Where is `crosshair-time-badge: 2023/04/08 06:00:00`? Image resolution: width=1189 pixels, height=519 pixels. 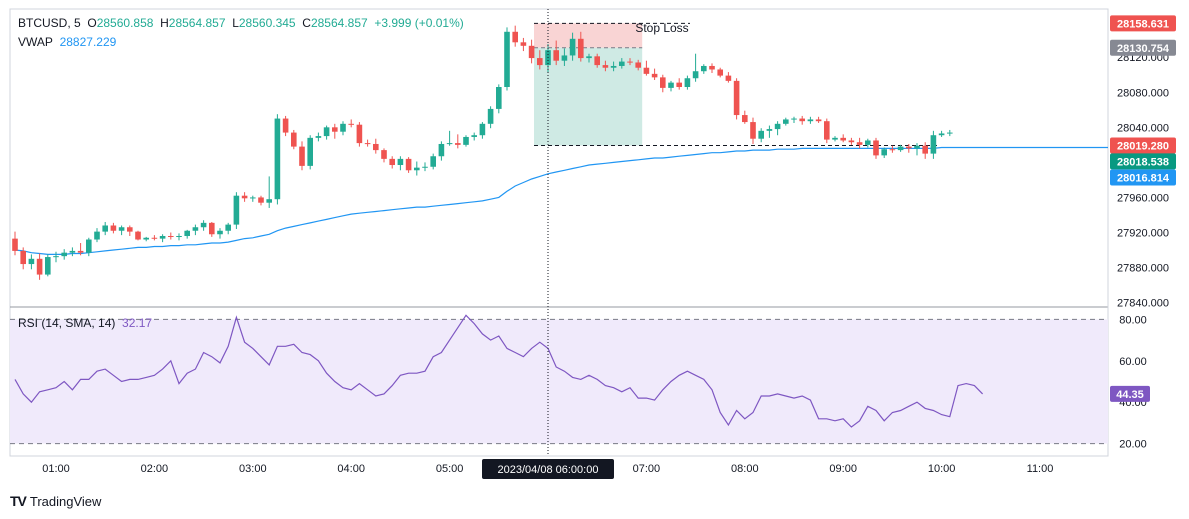
crosshair-time-badge: 2023/04/08 06:00:00 is located at coordinates (548, 469).